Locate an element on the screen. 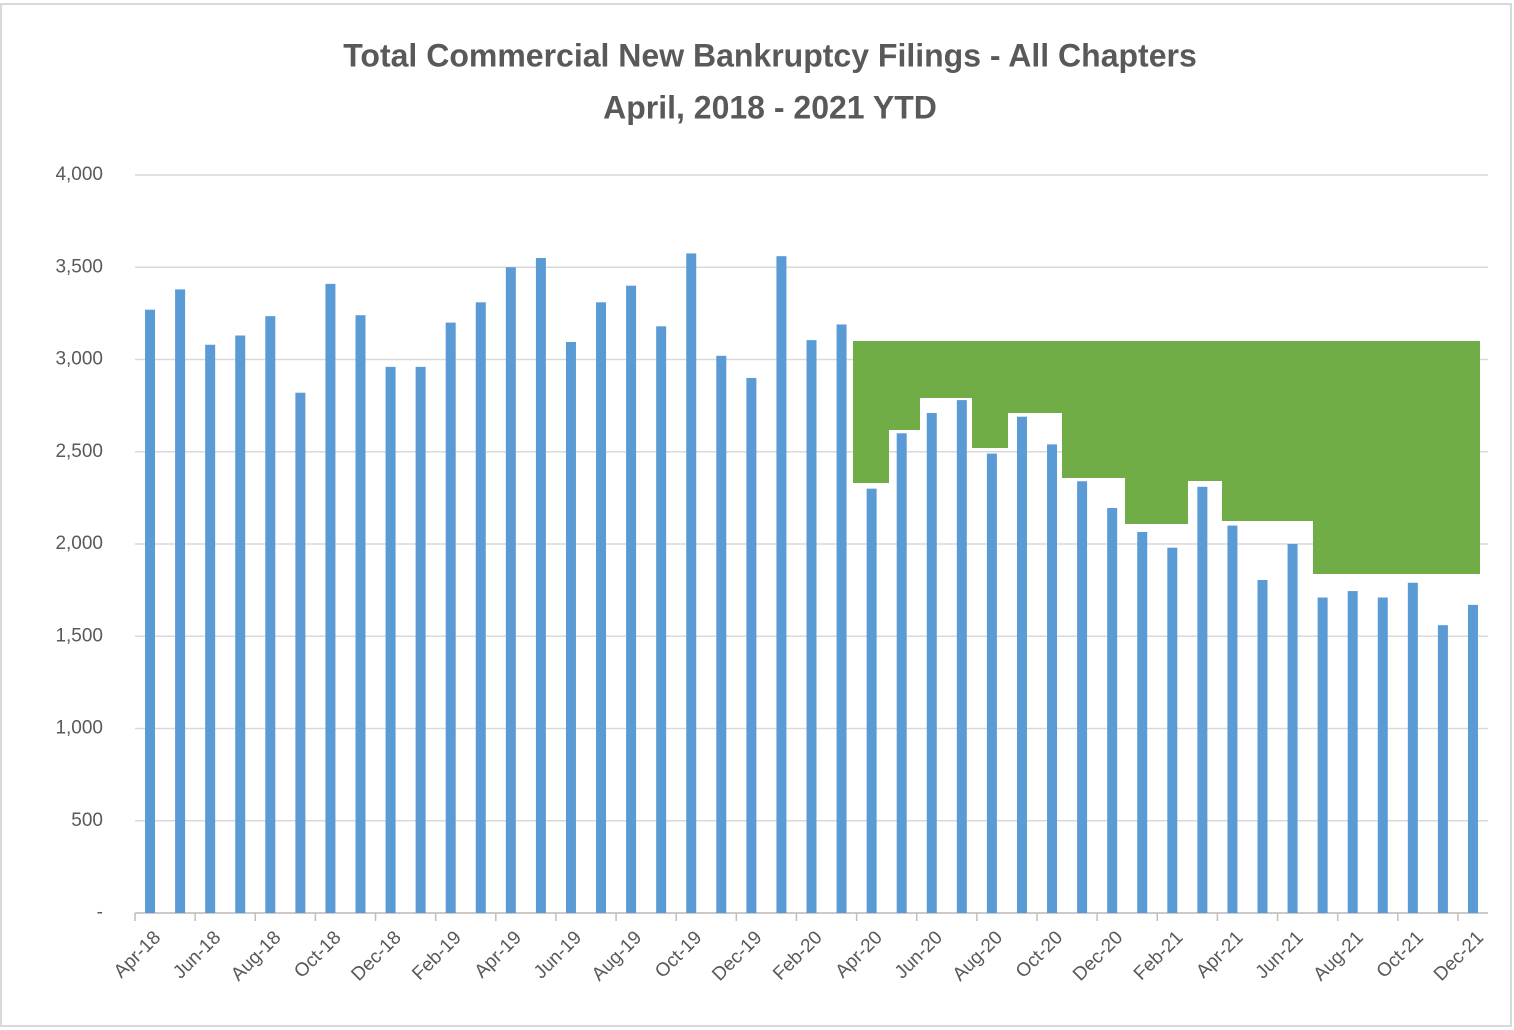 The width and height of the screenshot is (1514, 1030). y-tick-label: 1,000 is located at coordinates (79, 728).